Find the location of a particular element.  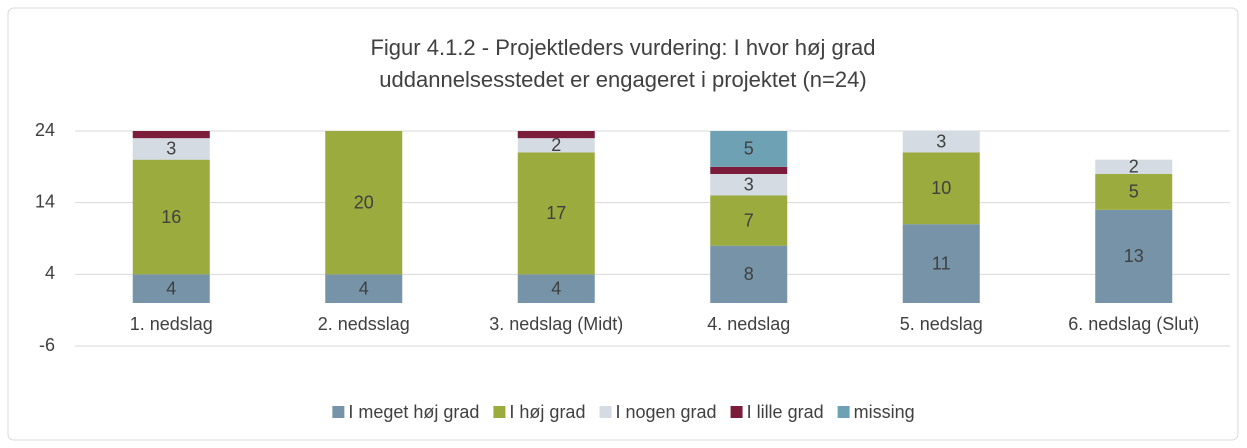

legend-label: missing is located at coordinates (884, 412).